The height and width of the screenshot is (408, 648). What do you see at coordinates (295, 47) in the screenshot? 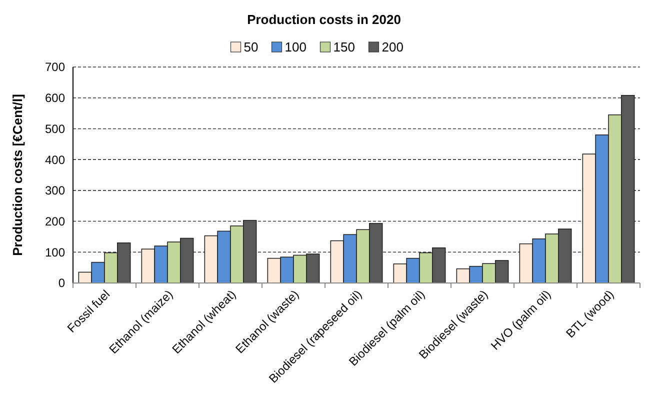
I see `legend-label: 100` at bounding box center [295, 47].